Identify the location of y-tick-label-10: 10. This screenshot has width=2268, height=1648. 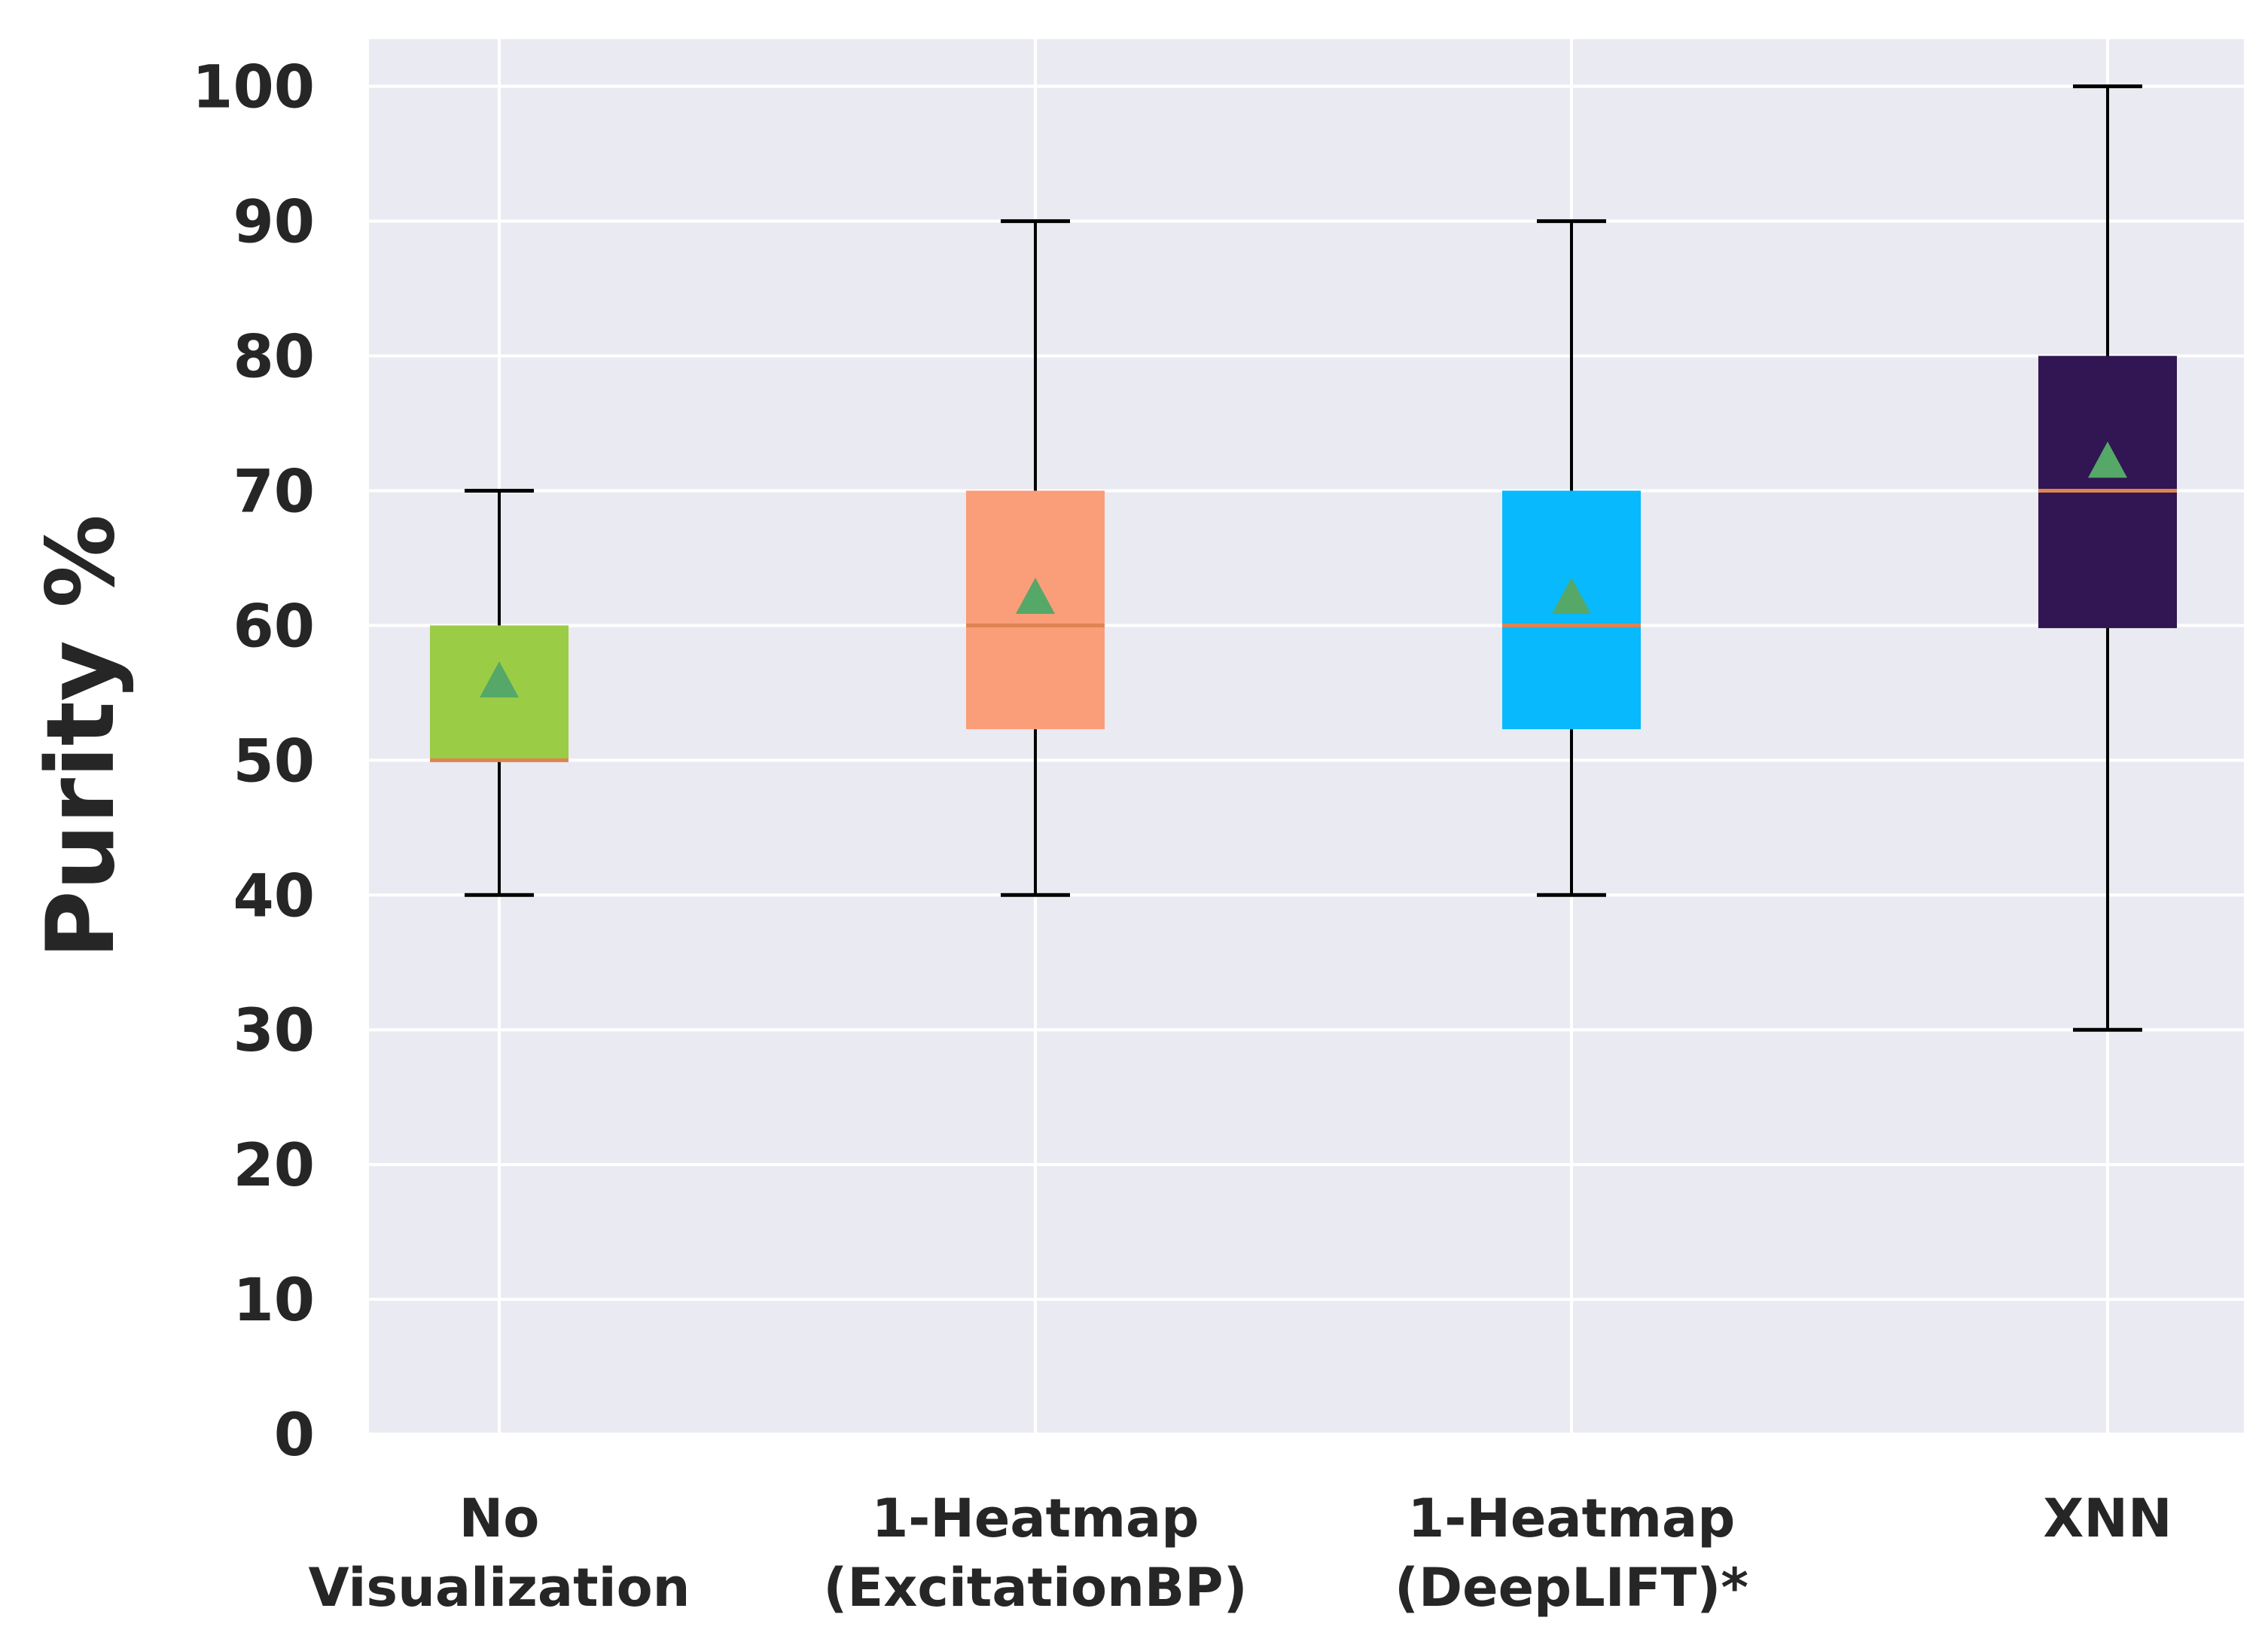
(274, 1301).